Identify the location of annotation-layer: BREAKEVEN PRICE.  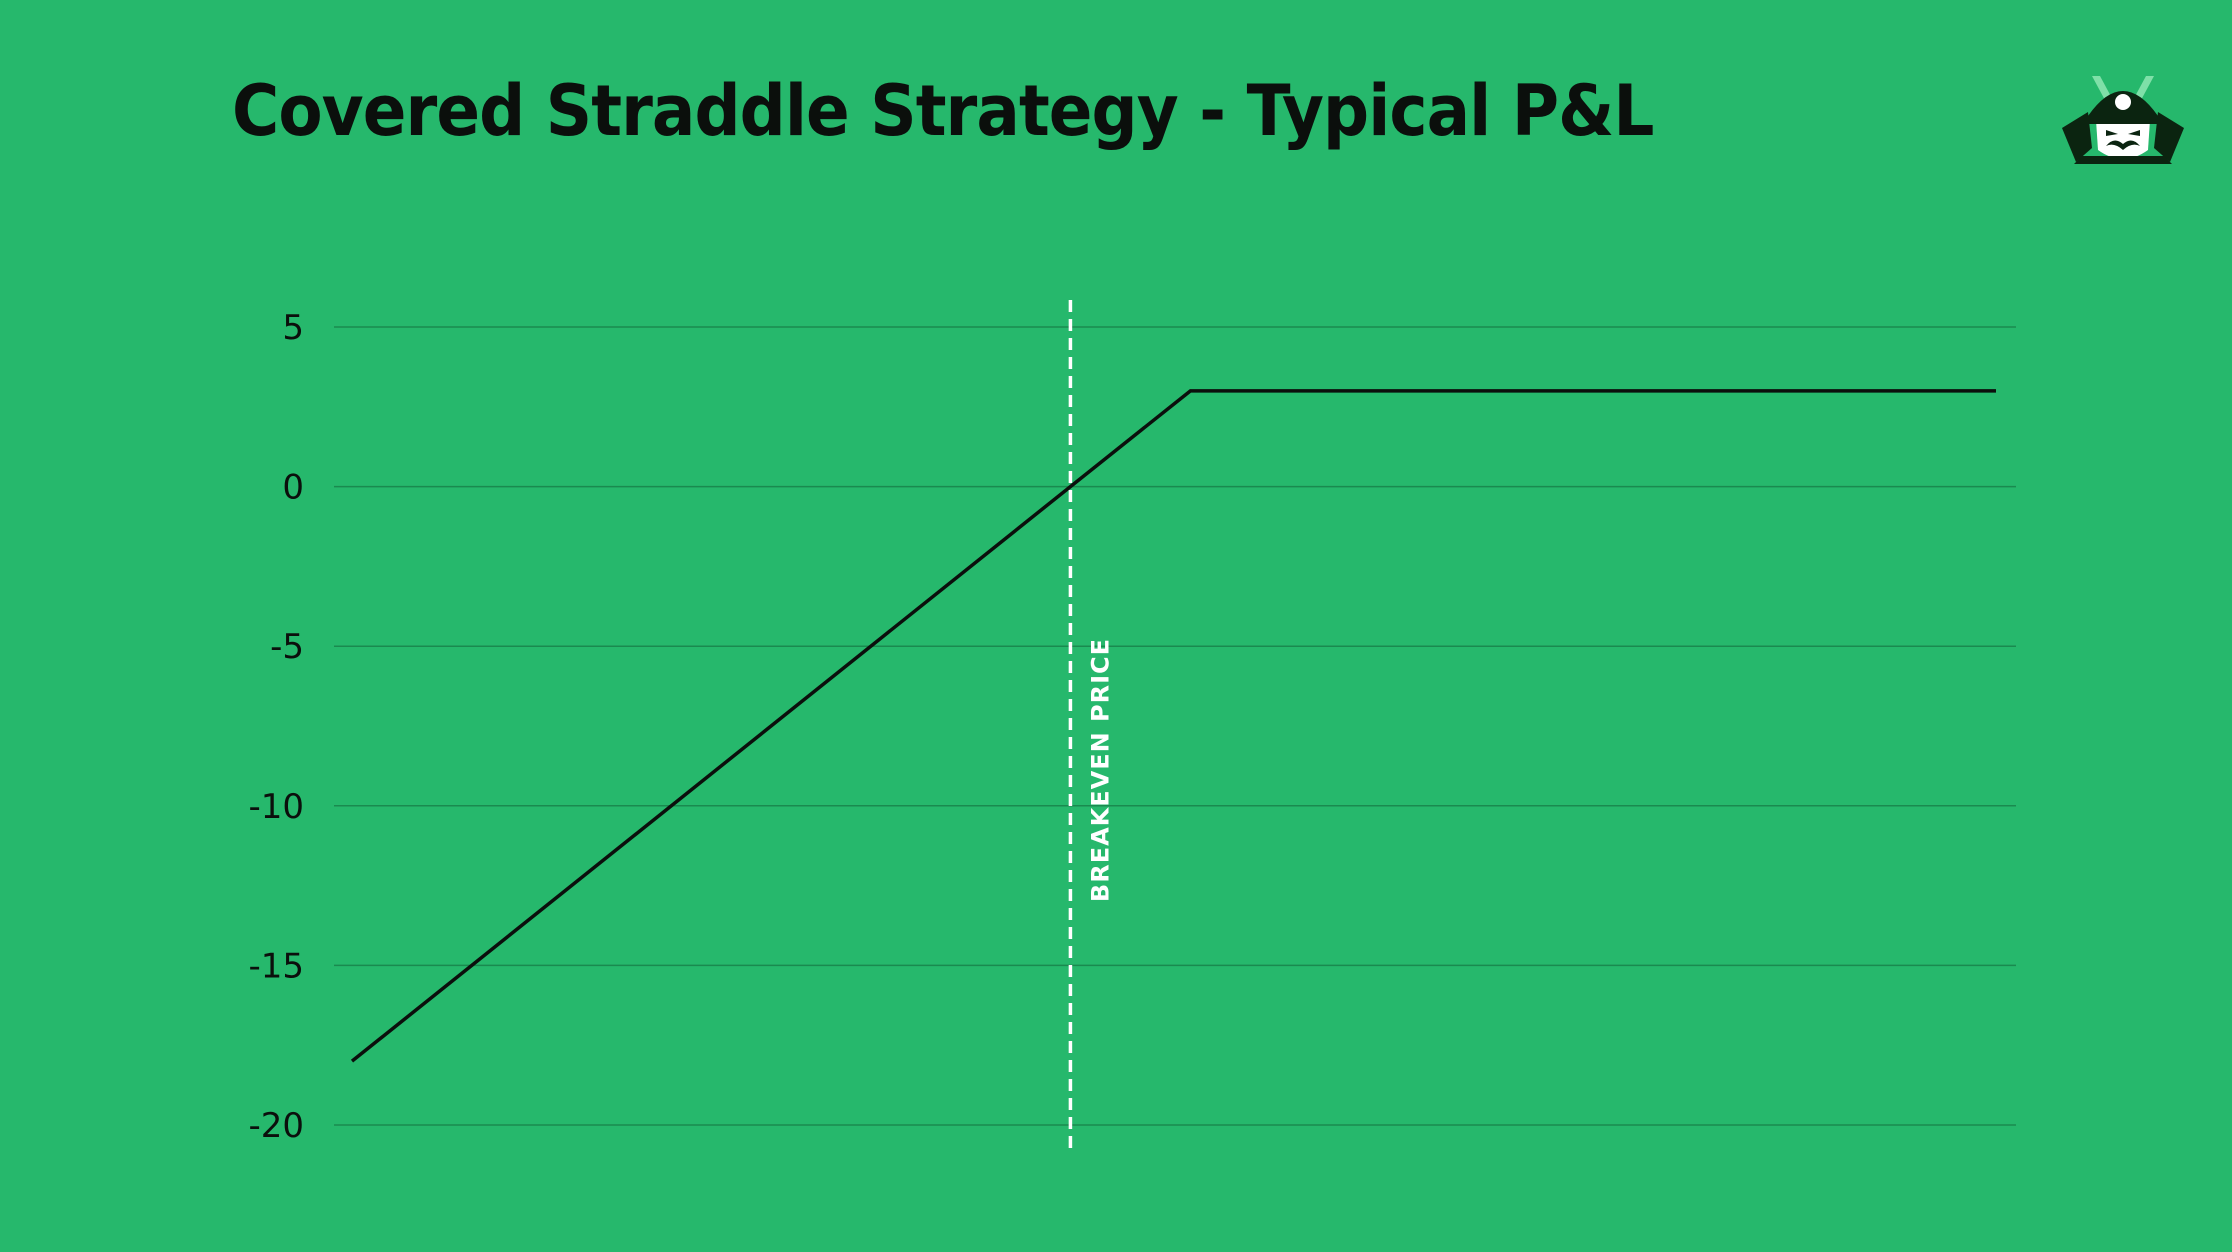
(1091, 724).